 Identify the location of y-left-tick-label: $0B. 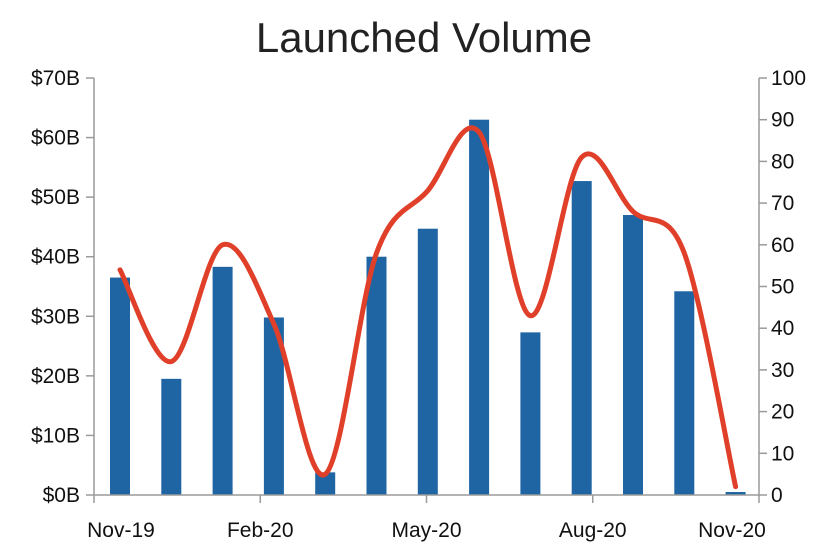
(61, 495).